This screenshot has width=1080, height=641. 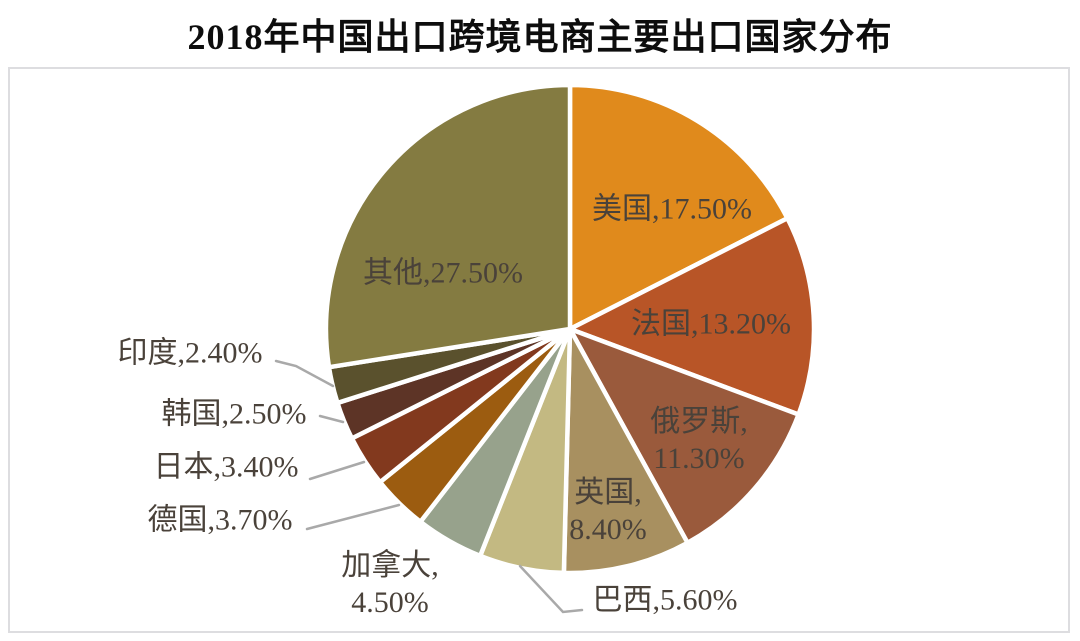 I want to click on slice-label-英国: 英国, 8.40%, so click(x=608, y=512).